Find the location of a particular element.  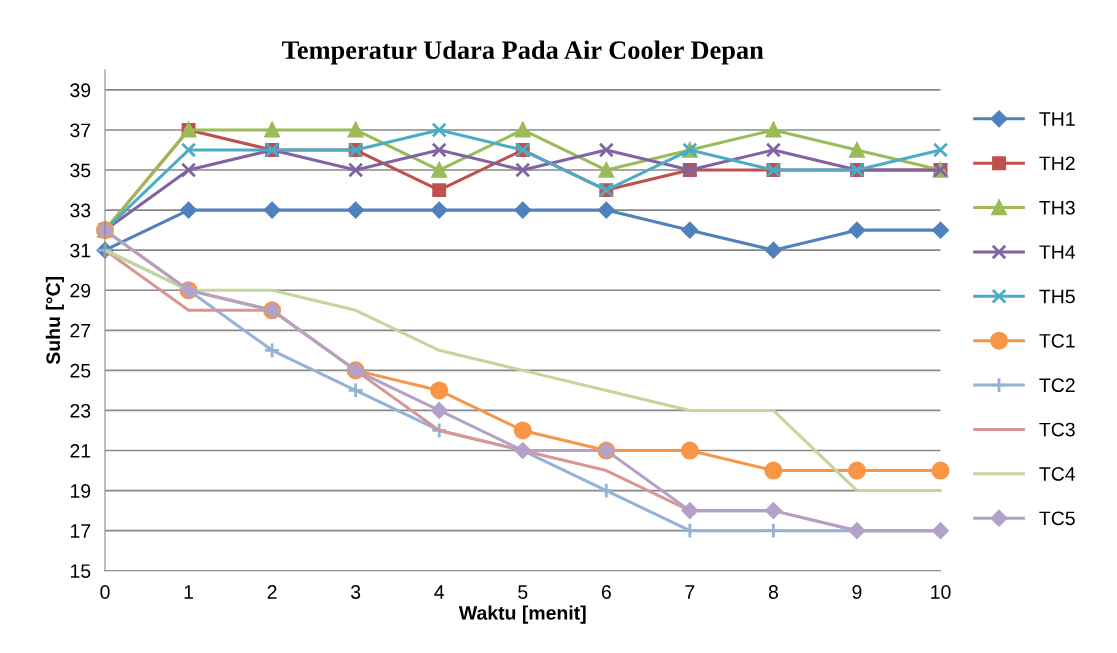

y-tick-label: 19 is located at coordinates (80, 491).